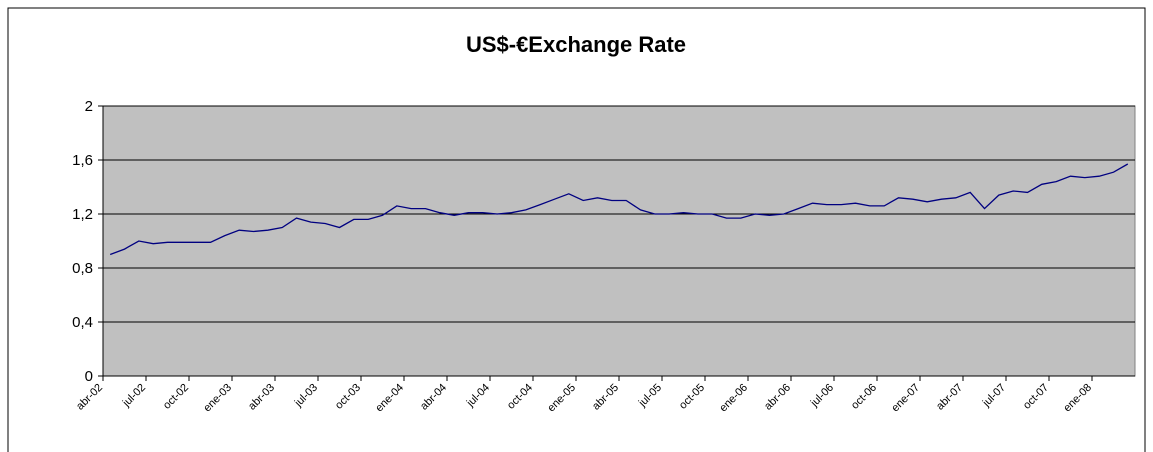 Image resolution: width=1153 pixels, height=452 pixels. I want to click on y-tick-label: 0,4, so click(82, 322).